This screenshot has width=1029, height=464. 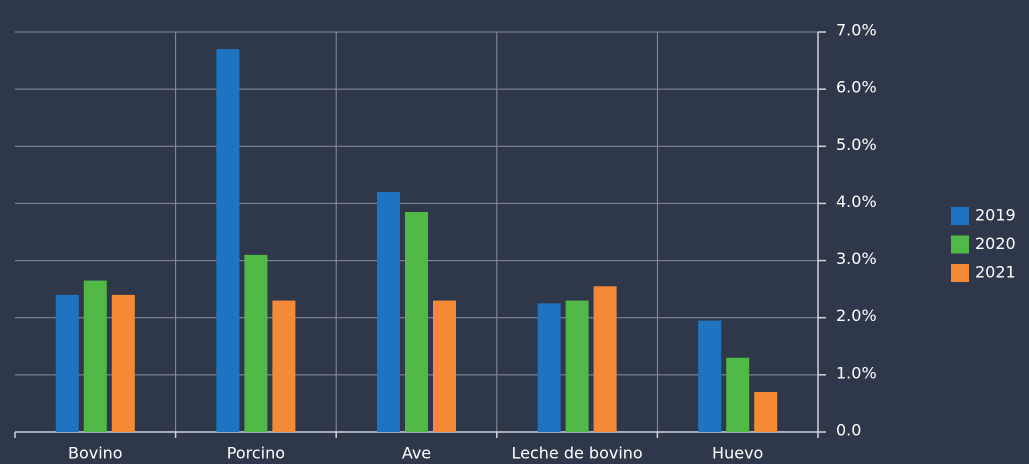 I want to click on y-tick-label: 1.0%, so click(x=856, y=372).